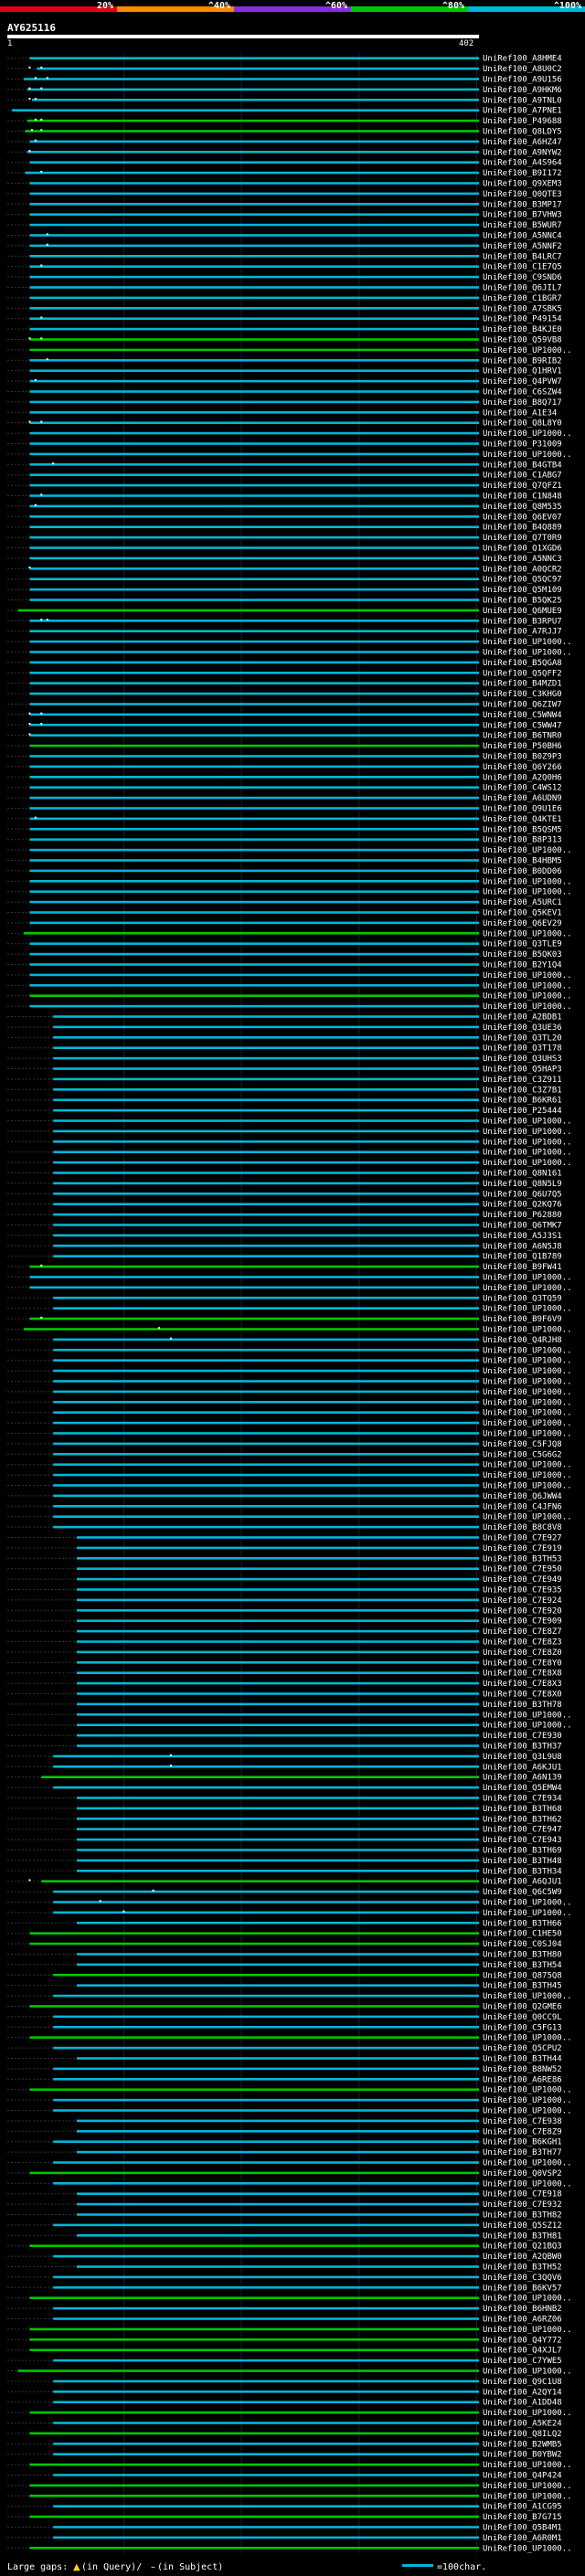 The width and height of the screenshot is (585, 2576). I want to click on hit-label: UniRef100_B9FW41, so click(522, 1267).